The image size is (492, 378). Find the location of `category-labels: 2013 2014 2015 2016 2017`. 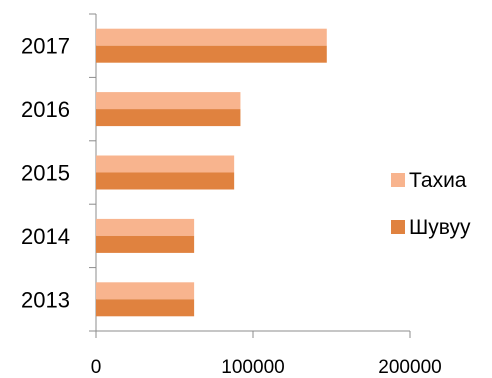

category-labels: 2013 2014 2015 2016 2017 is located at coordinates (45, 173).